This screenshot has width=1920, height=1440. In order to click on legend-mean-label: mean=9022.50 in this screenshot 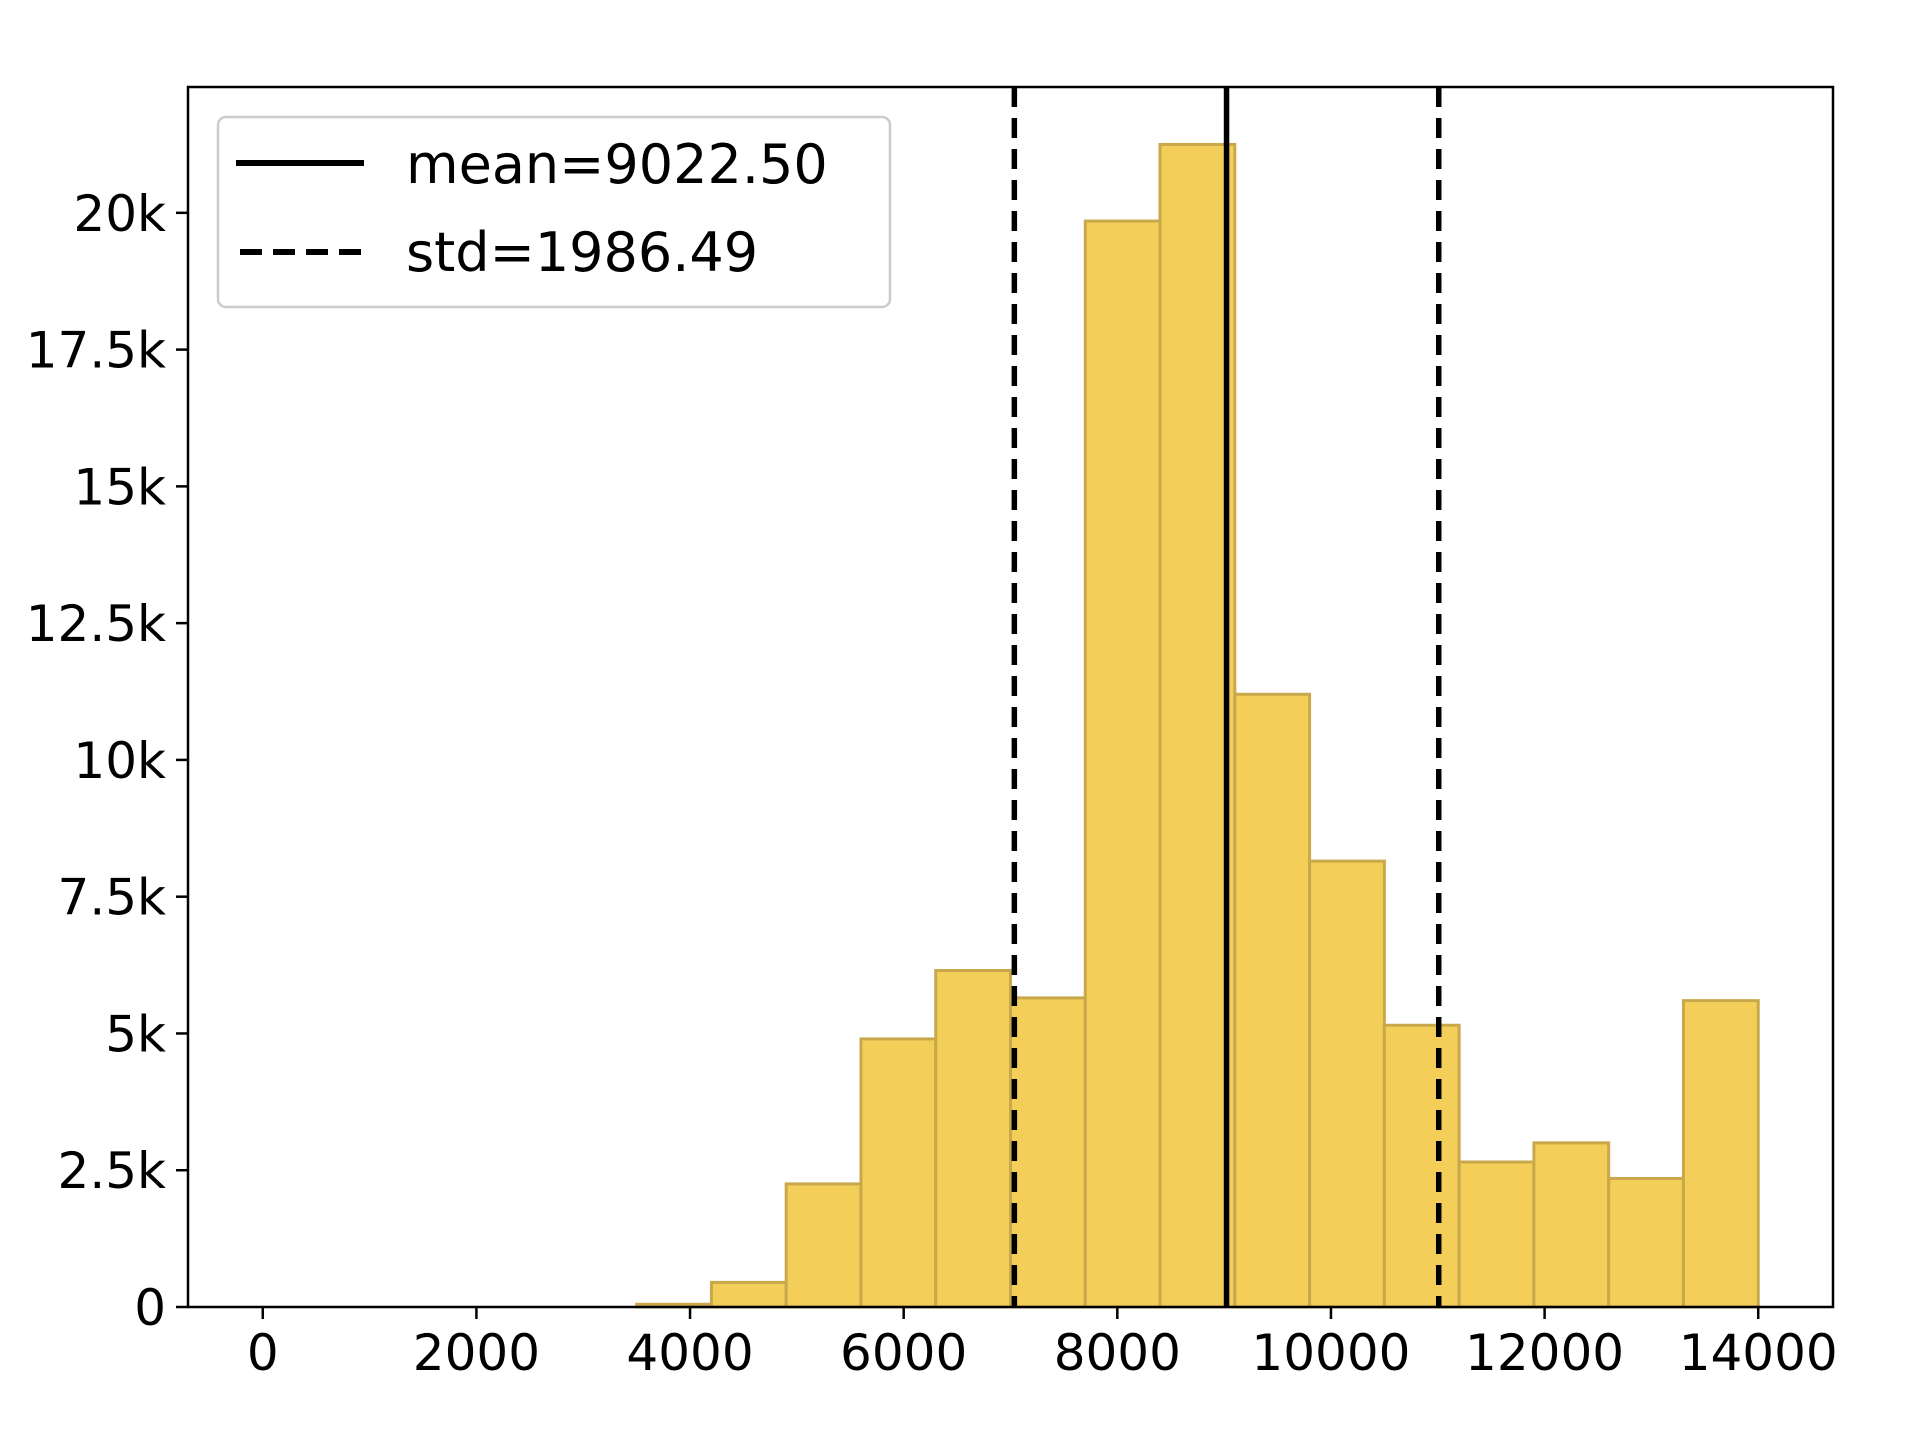, I will do `click(617, 164)`.